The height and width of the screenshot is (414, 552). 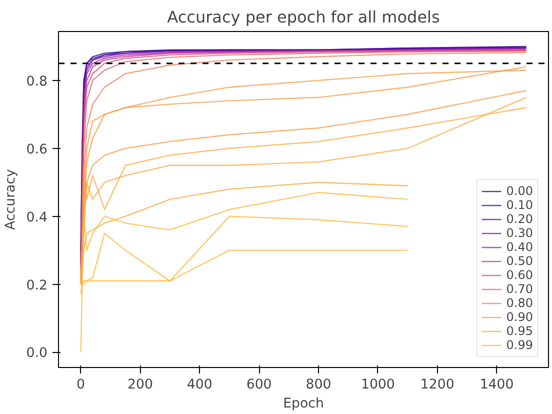 I want to click on legend-label: 0.95, so click(x=519, y=331).